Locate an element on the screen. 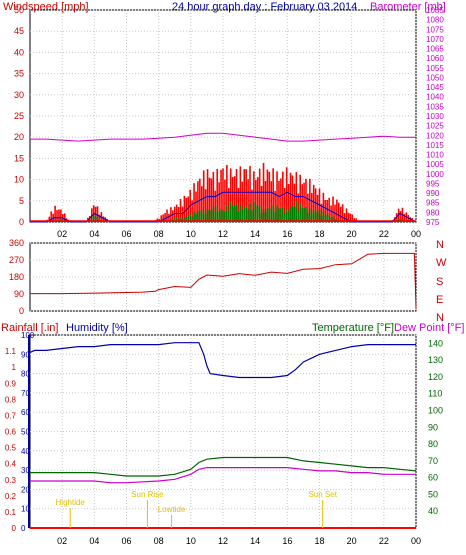 The width and height of the screenshot is (466, 555). barometer-tick-label: 975 is located at coordinates (433, 222).